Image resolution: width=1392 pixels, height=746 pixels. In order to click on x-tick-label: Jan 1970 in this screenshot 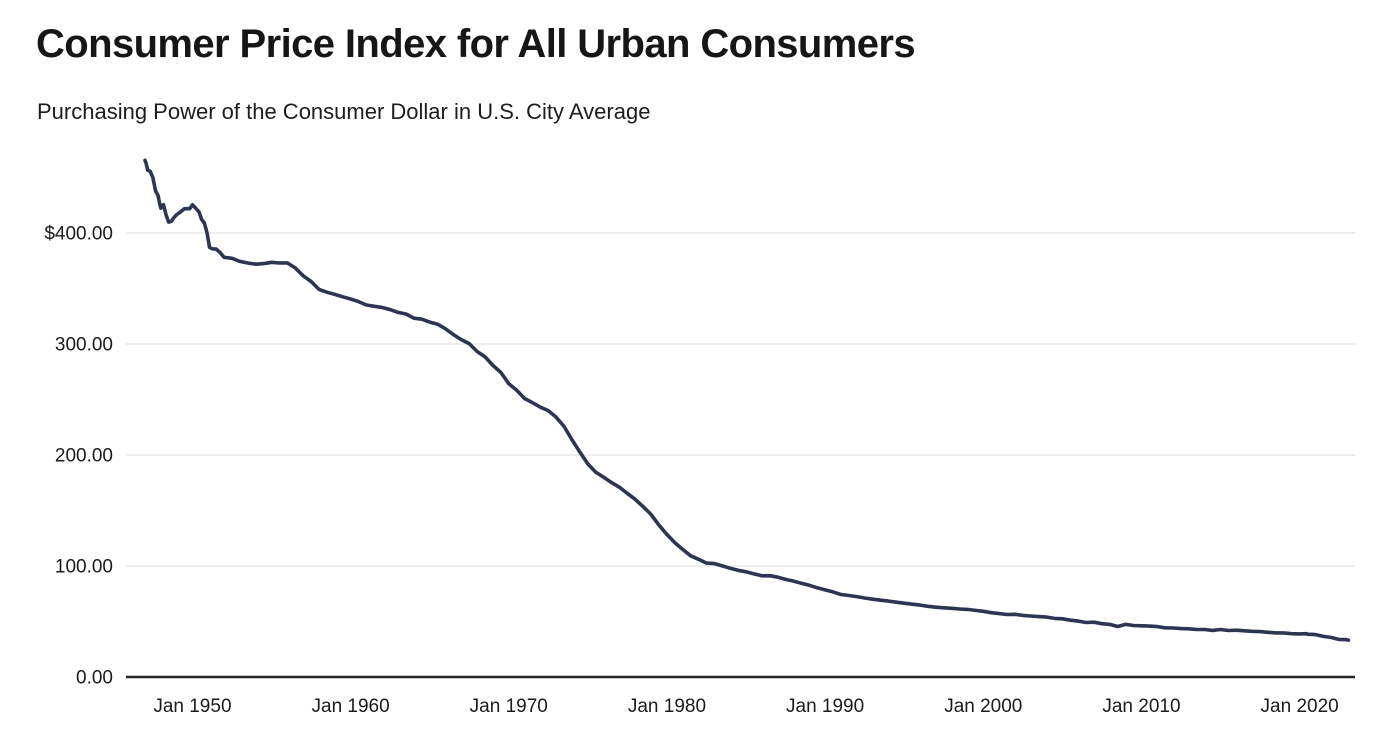, I will do `click(509, 706)`.